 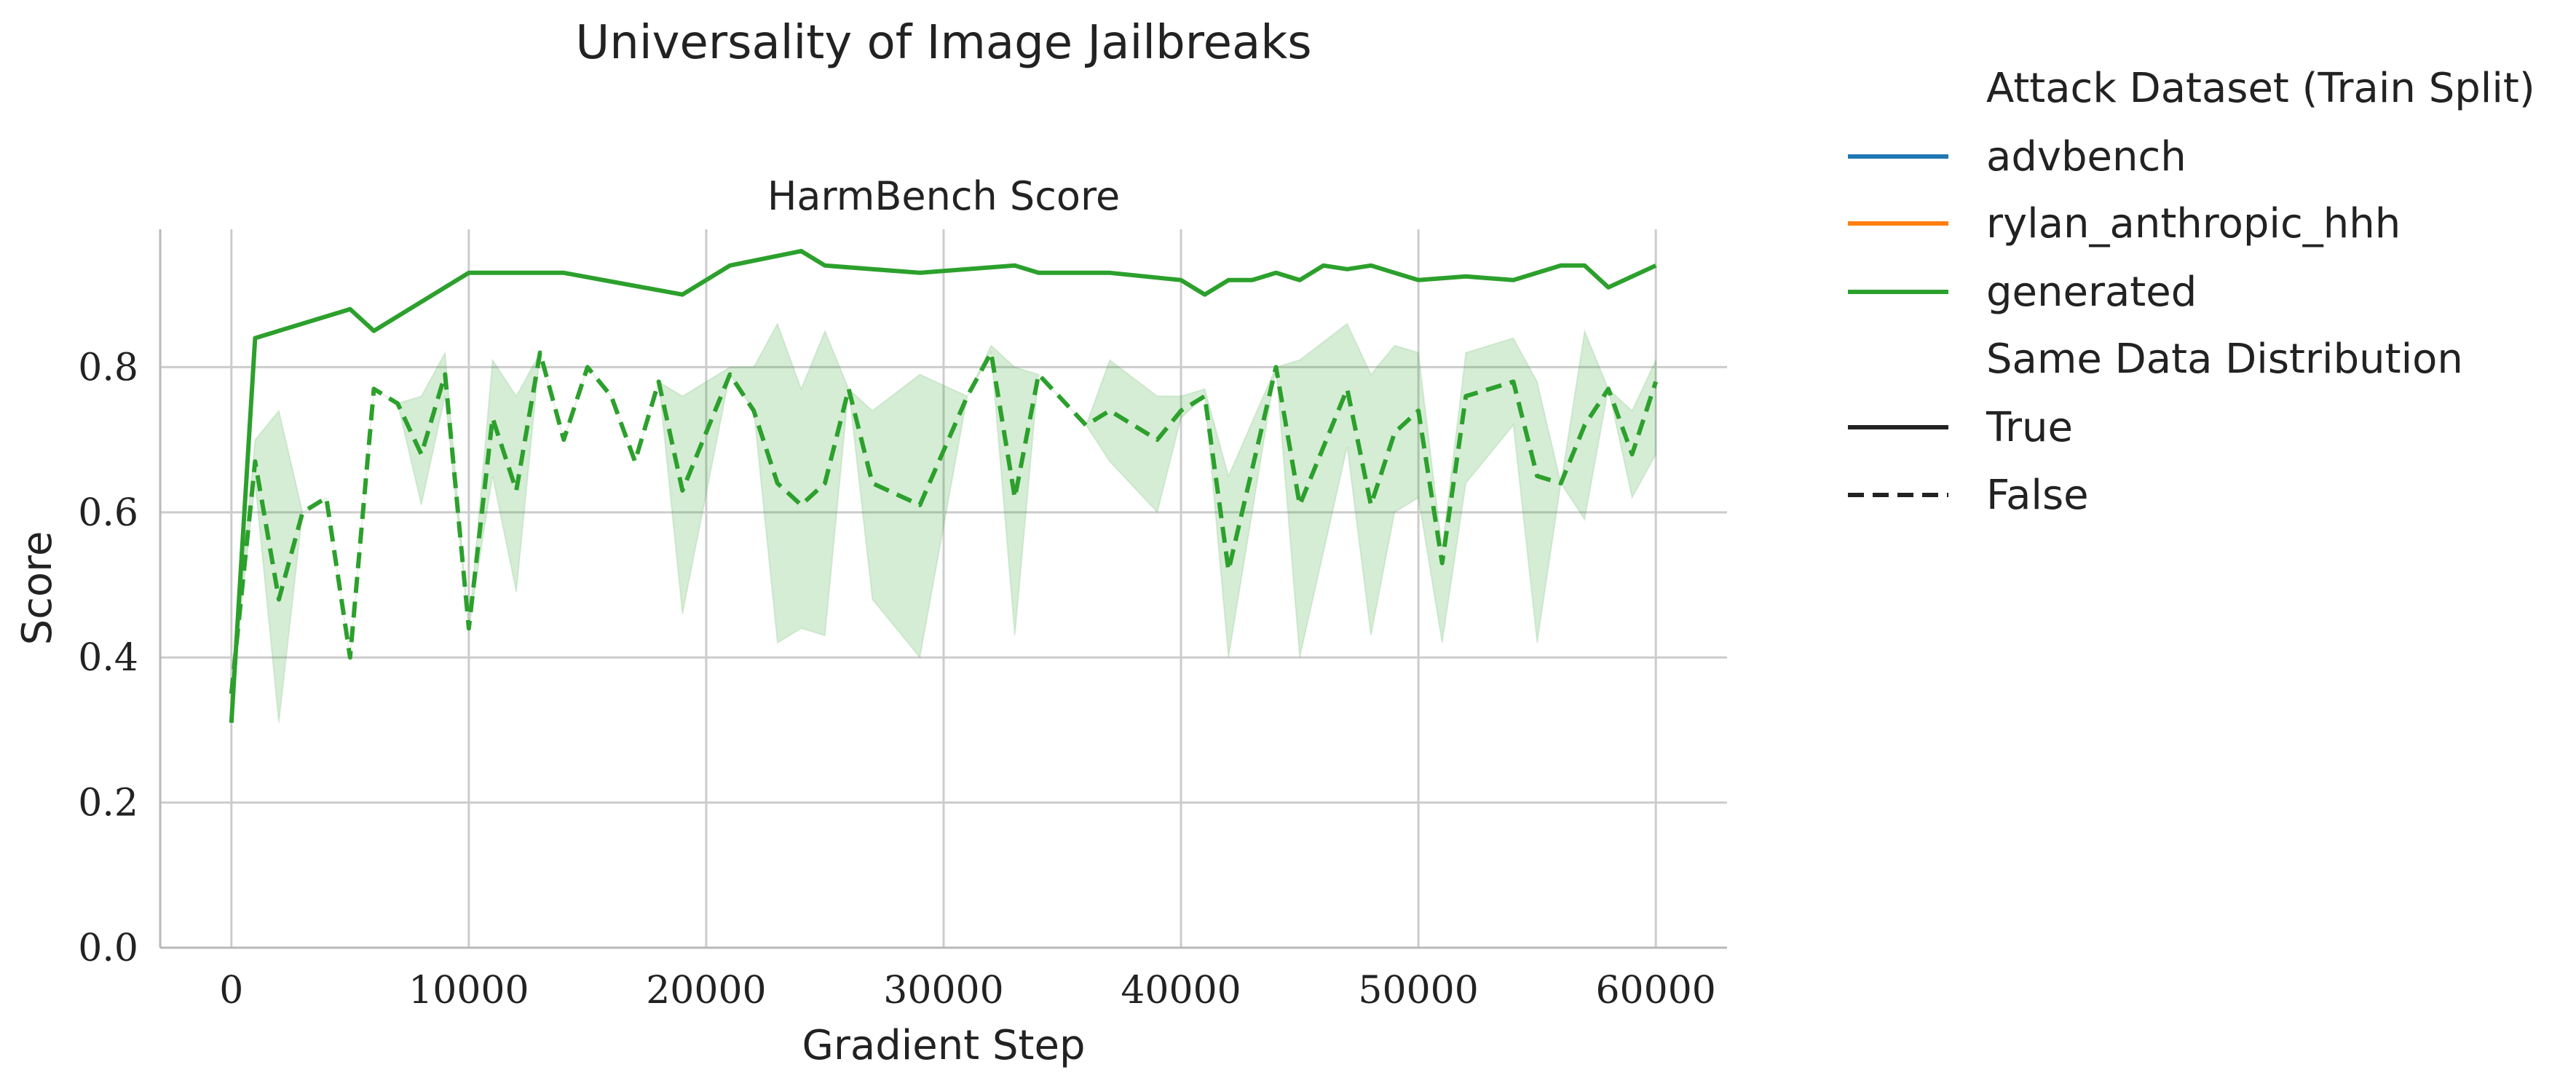 I want to click on x-tick-label: 30000, so click(x=943, y=991).